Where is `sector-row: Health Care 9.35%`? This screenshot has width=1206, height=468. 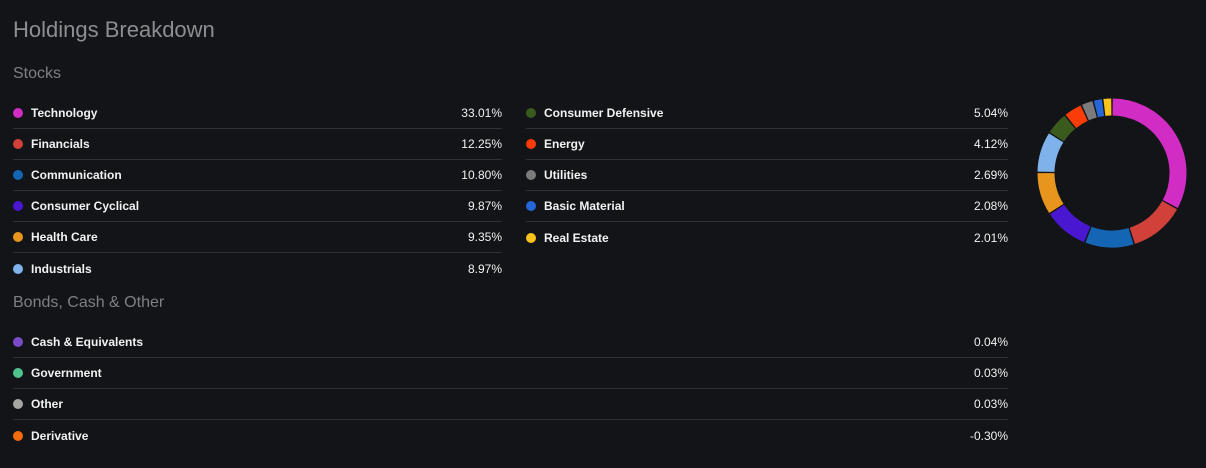 sector-row: Health Care 9.35% is located at coordinates (257, 237).